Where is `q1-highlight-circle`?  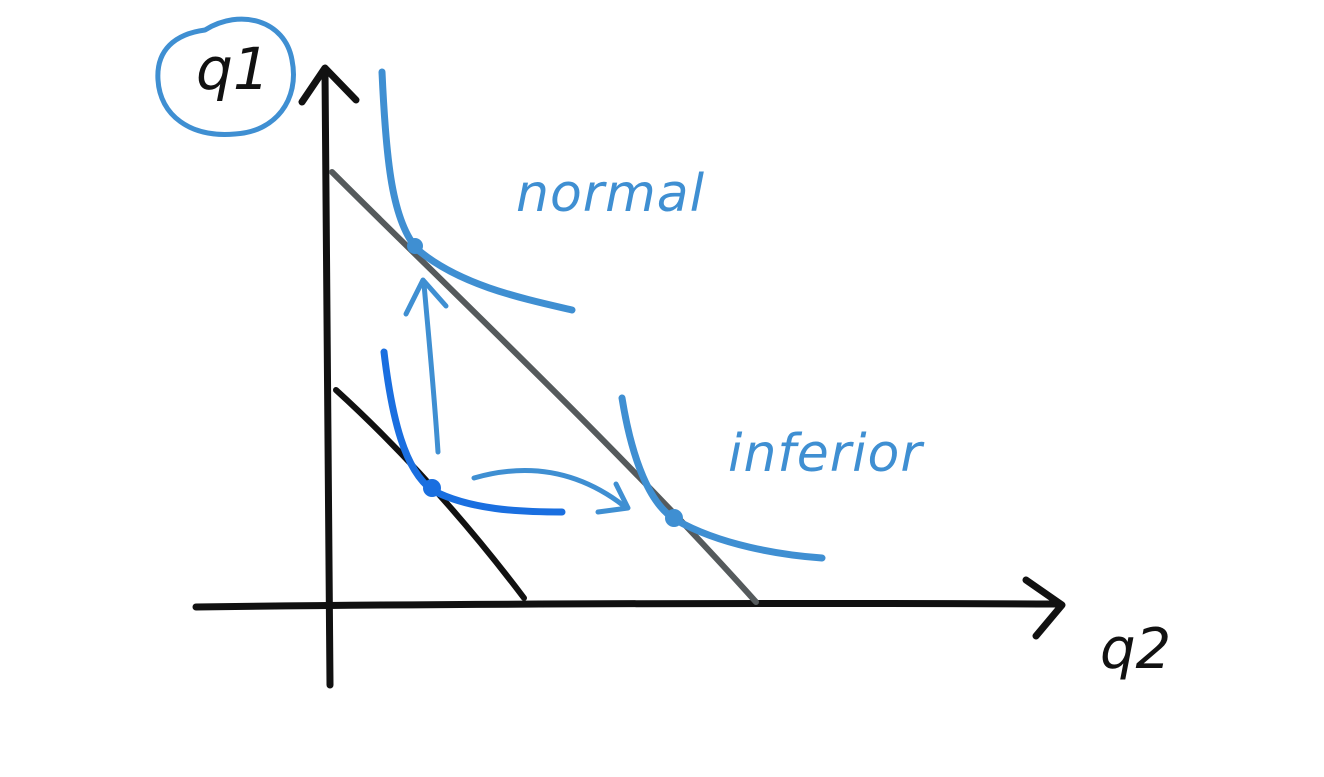
q1-highlight-circle is located at coordinates (225, 76).